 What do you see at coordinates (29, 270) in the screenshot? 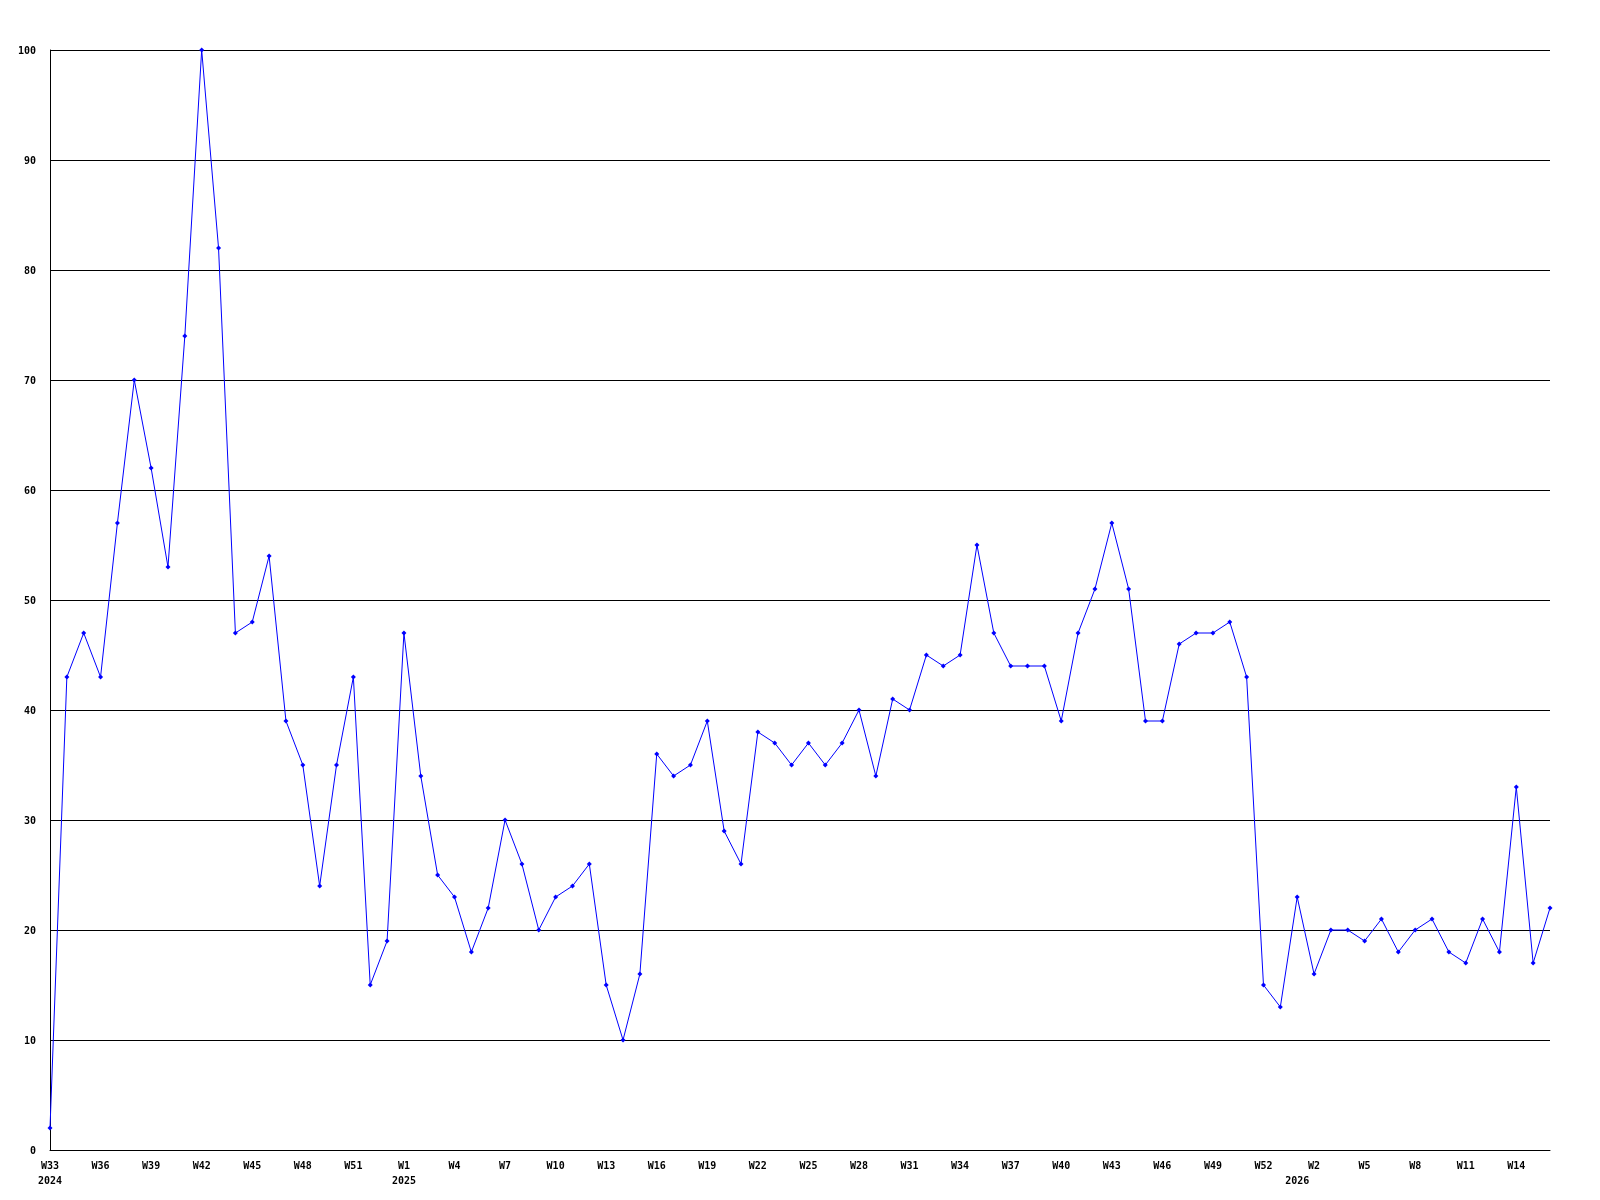
I see `y-tick-label: 80` at bounding box center [29, 270].